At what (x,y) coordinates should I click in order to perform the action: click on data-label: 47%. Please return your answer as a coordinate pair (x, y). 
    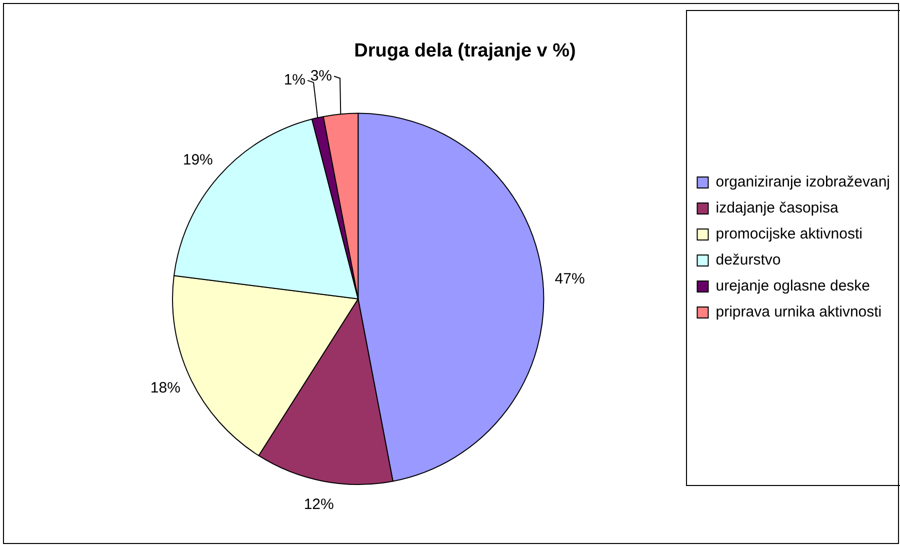
    Looking at the image, I should click on (569, 279).